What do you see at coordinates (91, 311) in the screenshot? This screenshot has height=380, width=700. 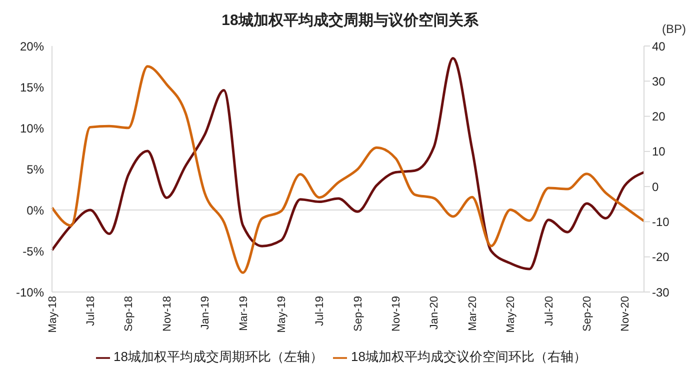 I see `x-tick-label: Jul-18` at bounding box center [91, 311].